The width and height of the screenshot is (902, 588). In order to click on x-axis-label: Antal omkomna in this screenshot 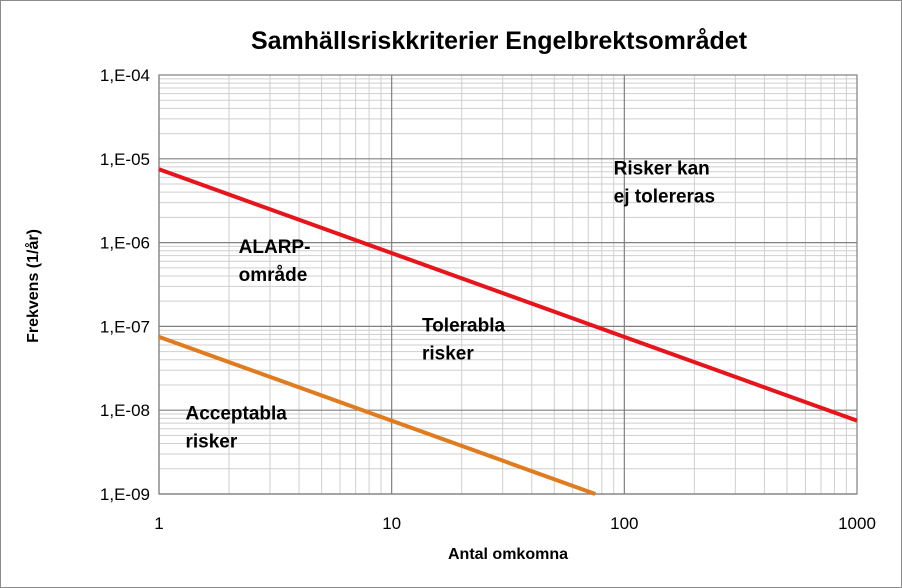, I will do `click(508, 554)`.